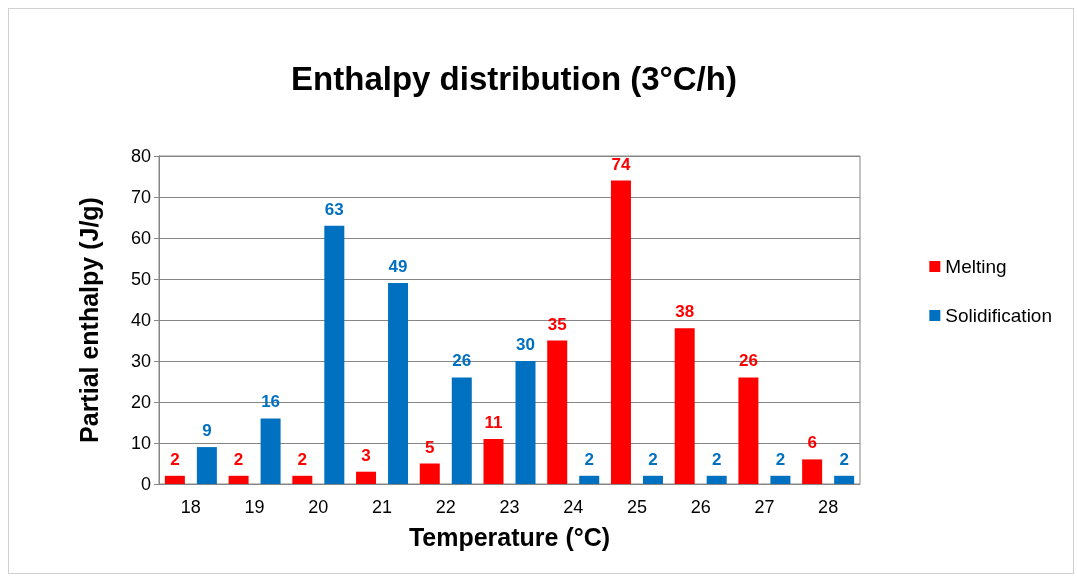 This screenshot has width=1077, height=576. I want to click on y-axis-title: Partial enthalpy (J/g), so click(88, 320).